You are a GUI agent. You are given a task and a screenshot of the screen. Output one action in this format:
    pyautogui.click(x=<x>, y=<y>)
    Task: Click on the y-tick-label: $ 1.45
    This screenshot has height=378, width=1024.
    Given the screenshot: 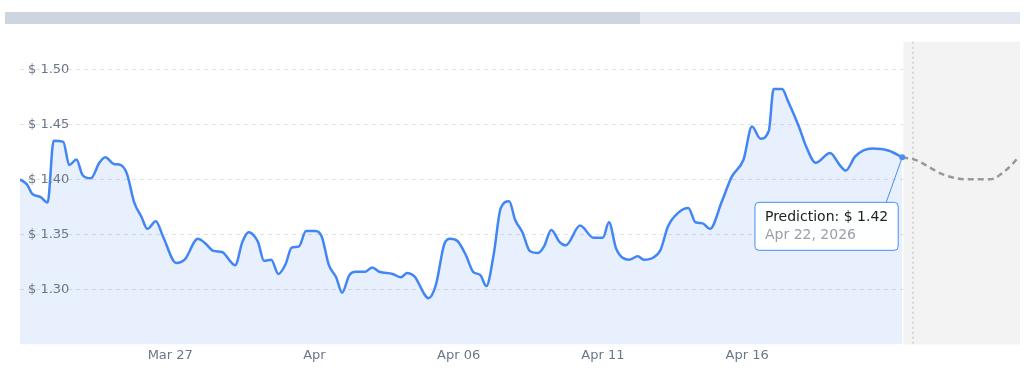 What is the action you would take?
    pyautogui.click(x=49, y=123)
    